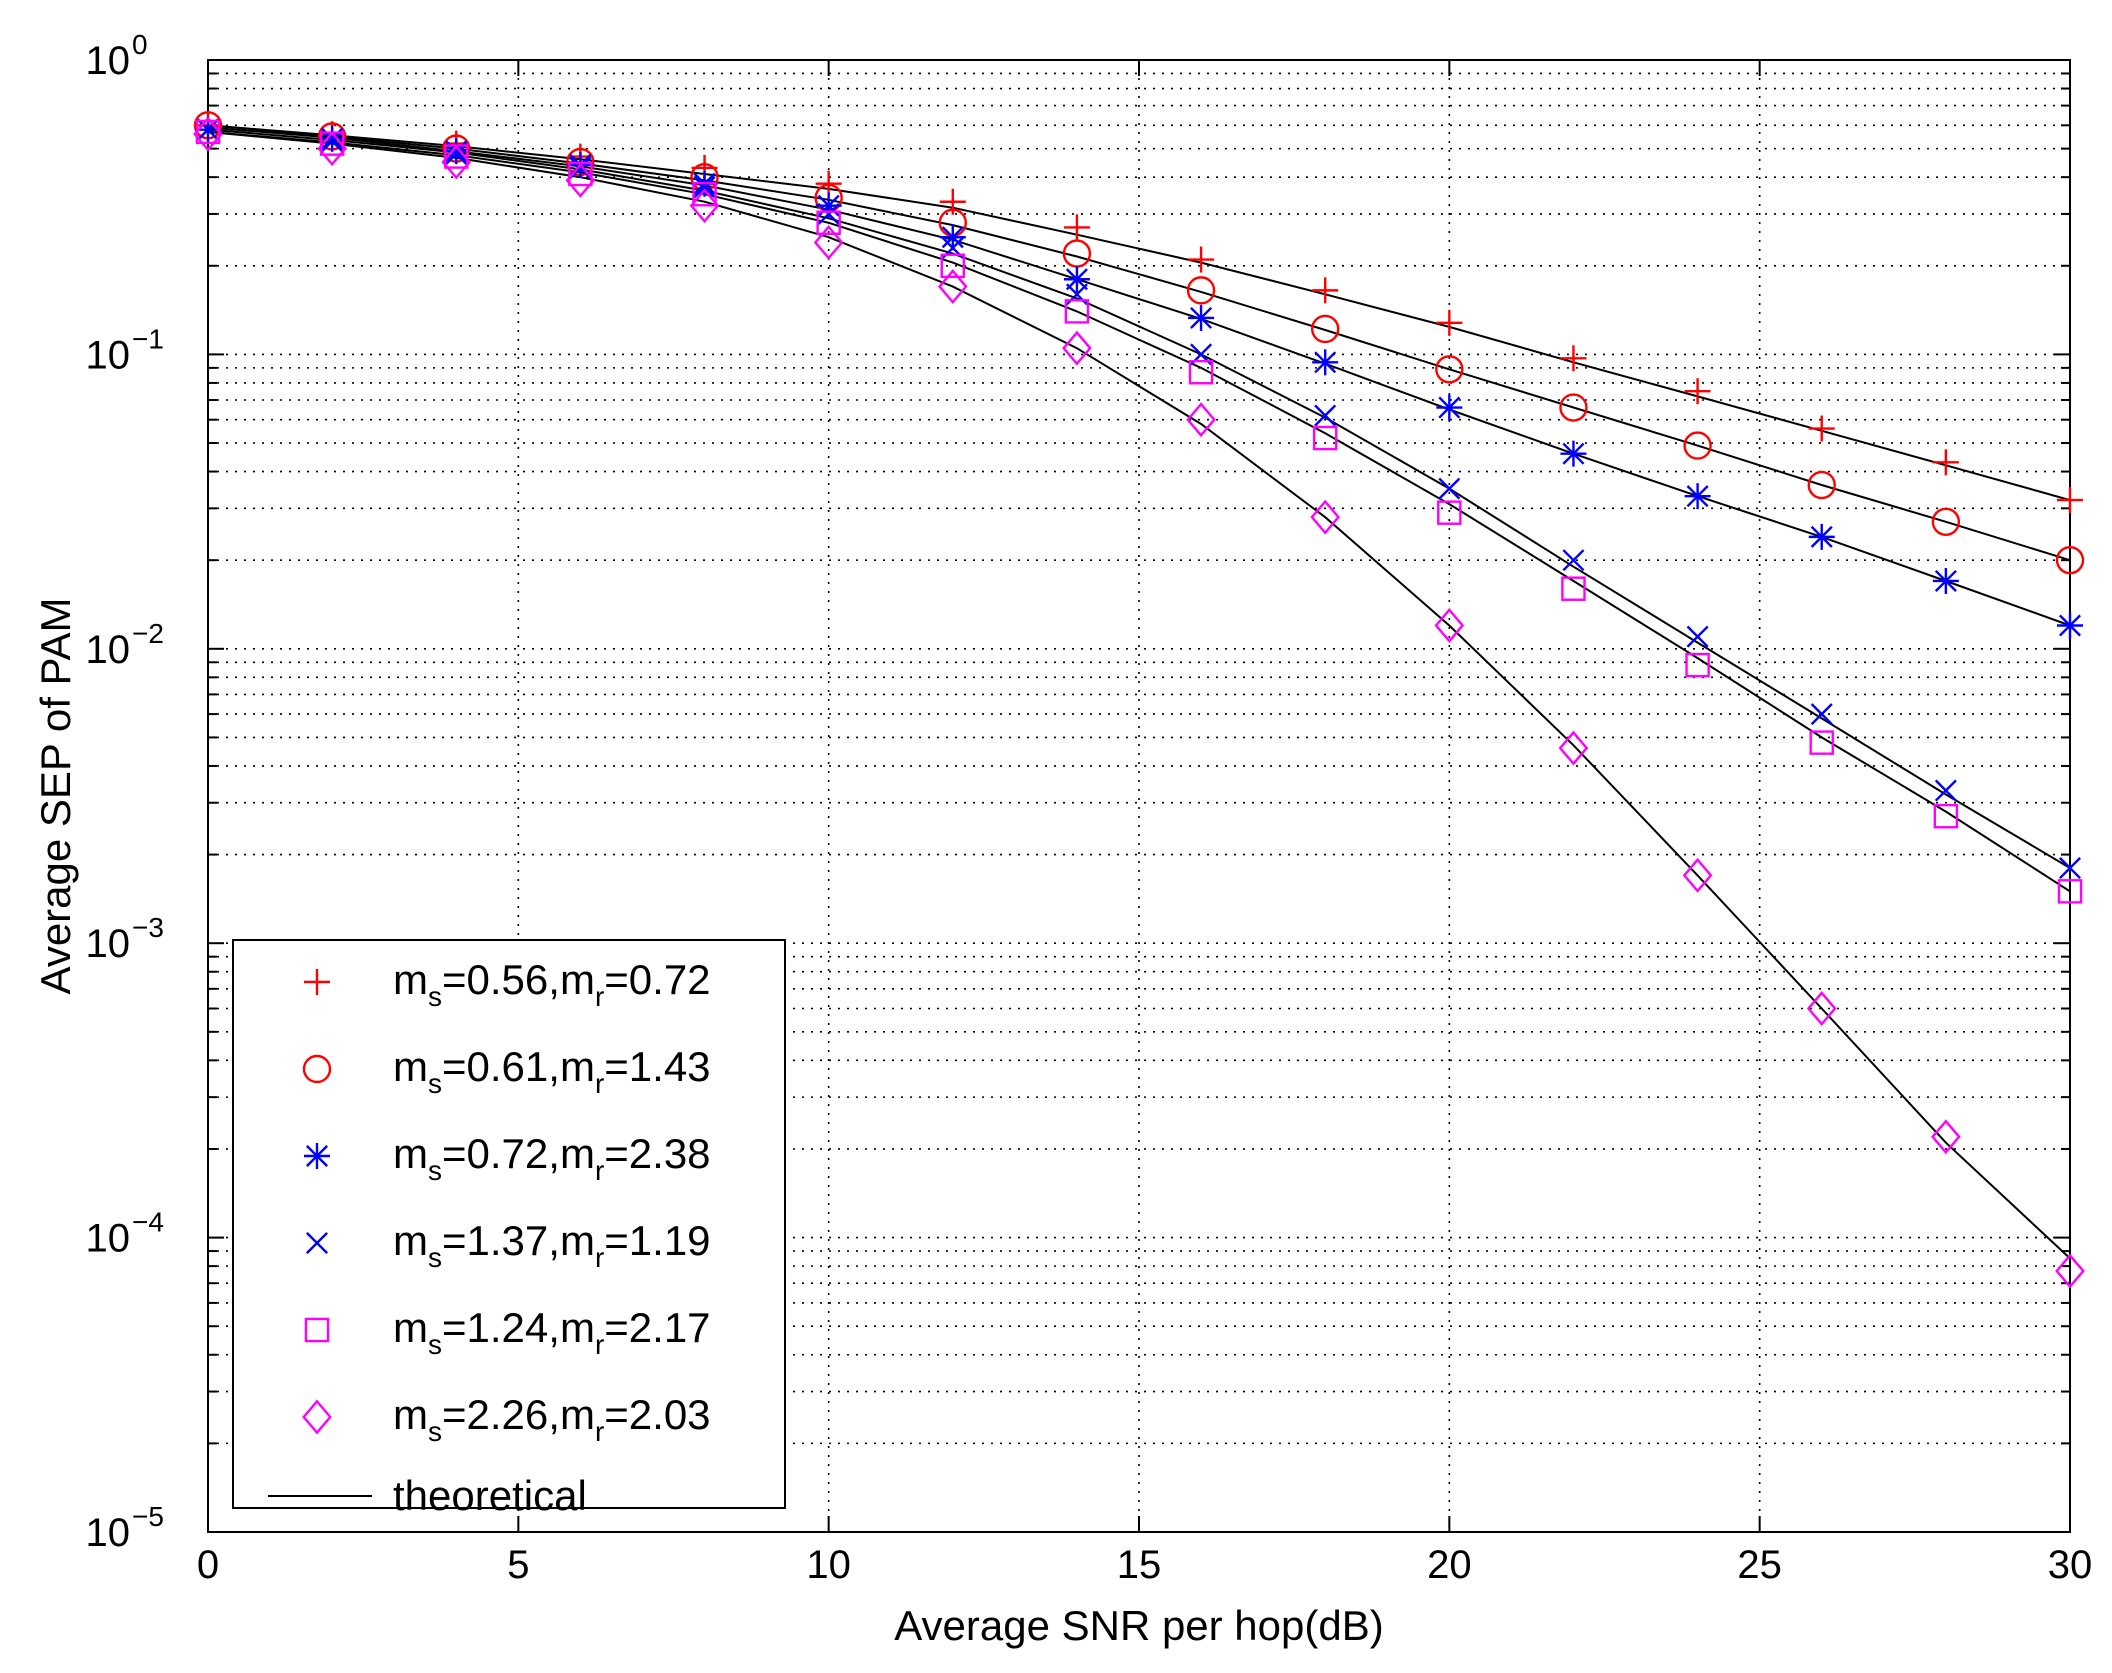 The height and width of the screenshot is (1673, 2112). Describe the element at coordinates (208, 1565) in the screenshot. I see `x-tick-label: 0` at that location.